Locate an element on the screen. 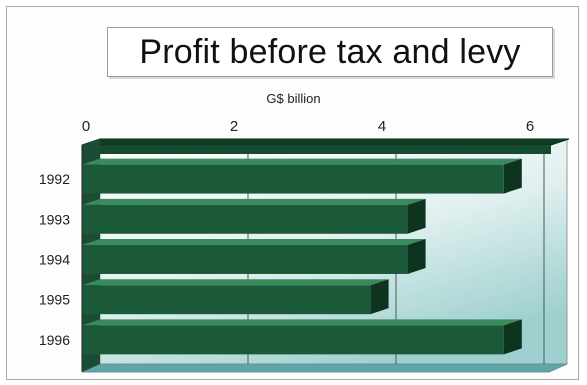 The image size is (587, 385). x-tick-label: 4 is located at coordinates (382, 126).